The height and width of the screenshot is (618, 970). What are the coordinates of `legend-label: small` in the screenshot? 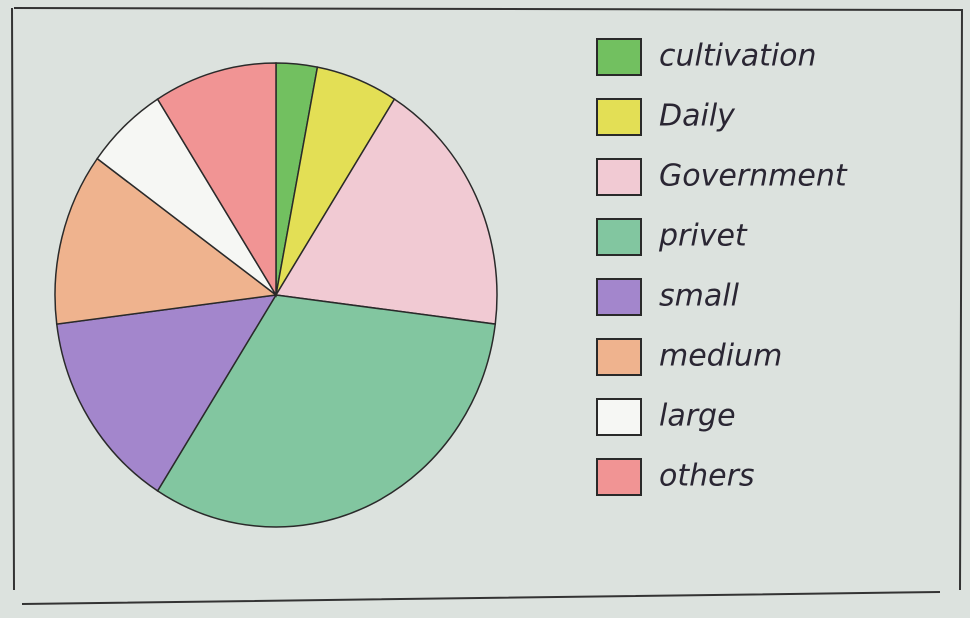 It's located at (699, 296).